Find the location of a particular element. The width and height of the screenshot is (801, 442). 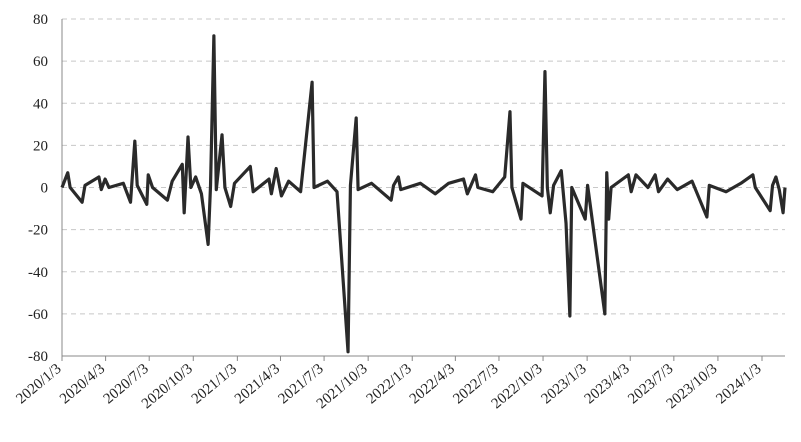

y-tick-label: -20 is located at coordinates (38, 231).